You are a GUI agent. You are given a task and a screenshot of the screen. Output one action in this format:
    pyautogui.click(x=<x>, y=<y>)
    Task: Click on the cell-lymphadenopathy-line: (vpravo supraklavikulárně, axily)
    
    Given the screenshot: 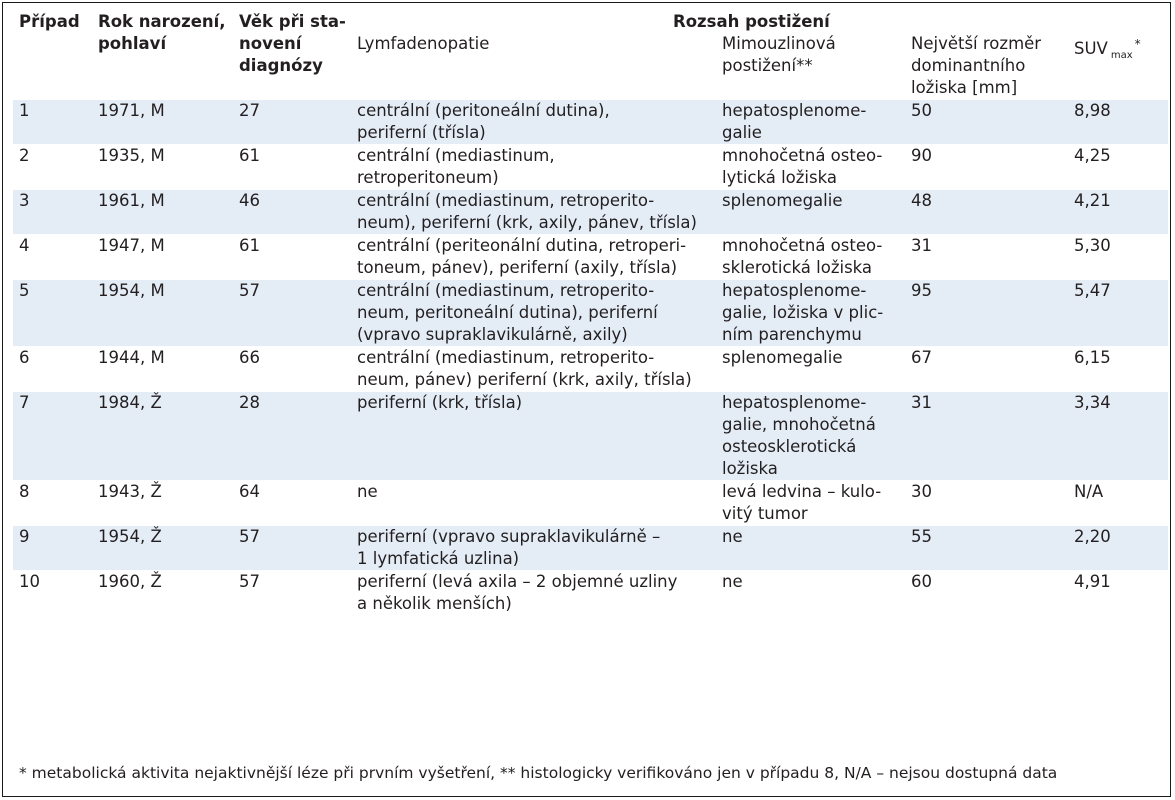 What is the action you would take?
    pyautogui.click(x=492, y=334)
    